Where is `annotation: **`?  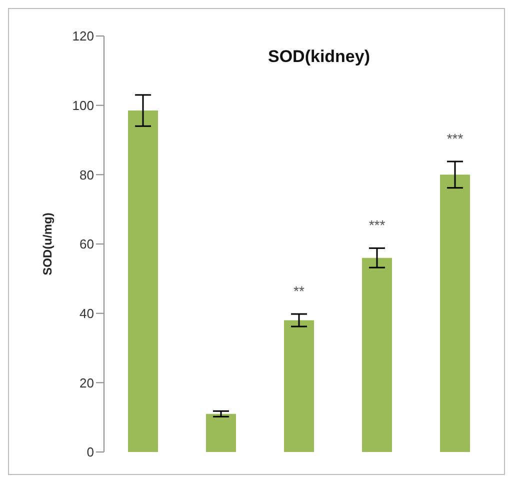 annotation: ** is located at coordinates (299, 291).